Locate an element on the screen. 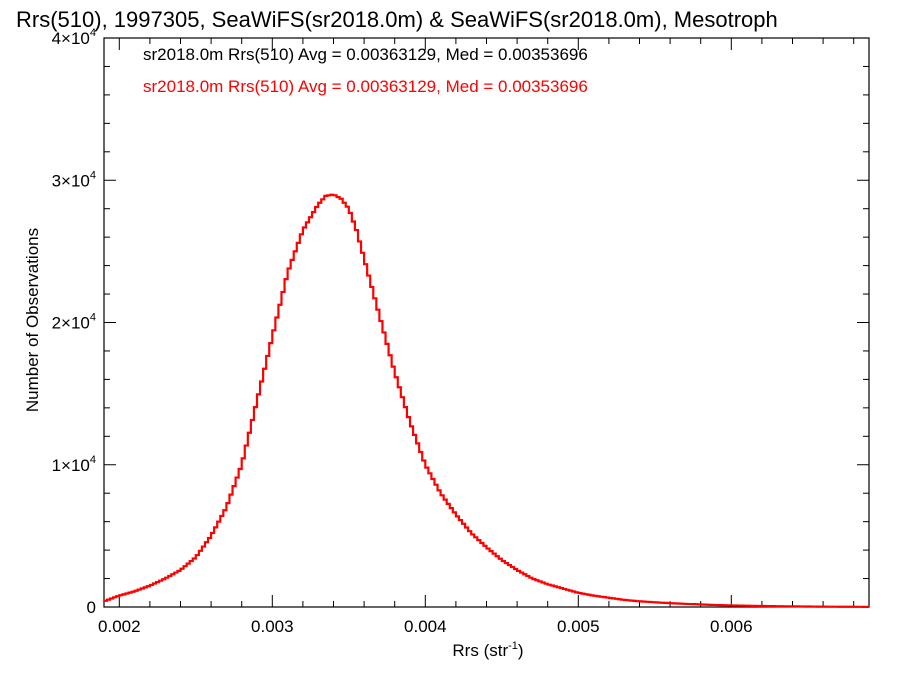 The image size is (900, 675). y-tick-label: 2×10⁴ is located at coordinates (74, 322).